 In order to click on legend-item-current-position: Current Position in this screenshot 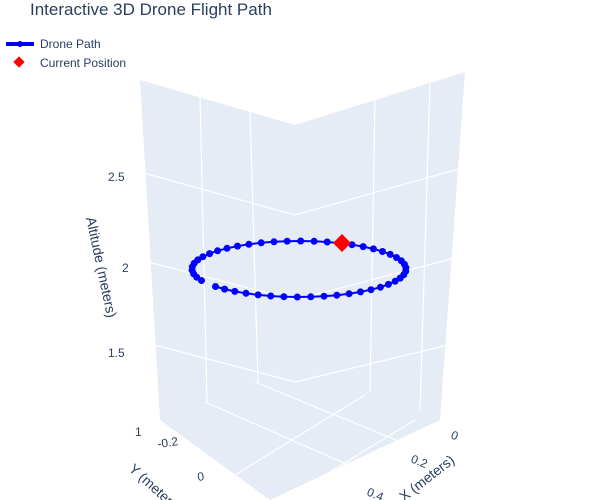, I will do `click(69, 63)`.